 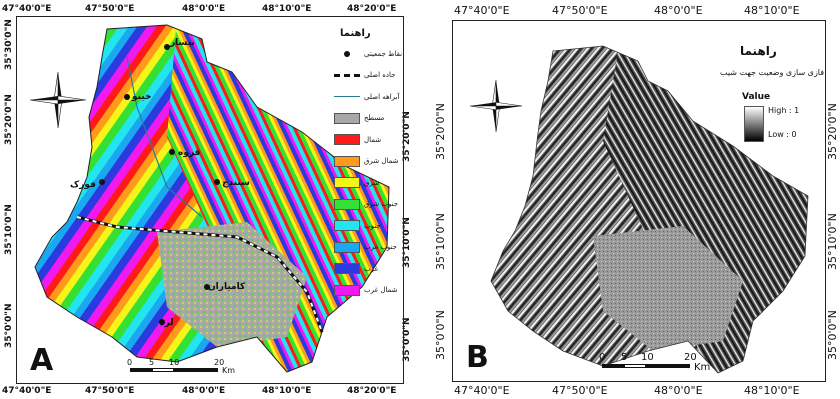 I want to click on right-tick: 35°20'0"N, so click(x=832, y=131).